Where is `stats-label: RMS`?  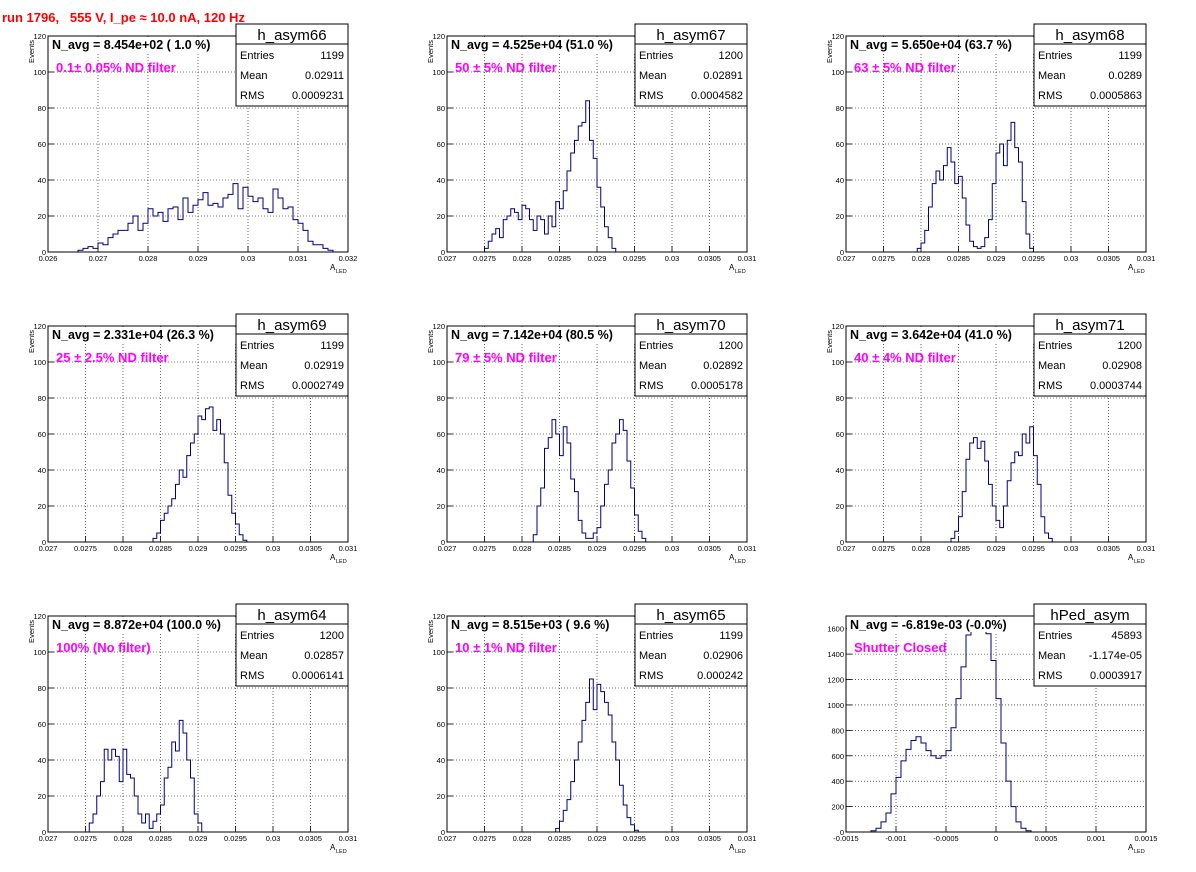
stats-label: RMS is located at coordinates (252, 96).